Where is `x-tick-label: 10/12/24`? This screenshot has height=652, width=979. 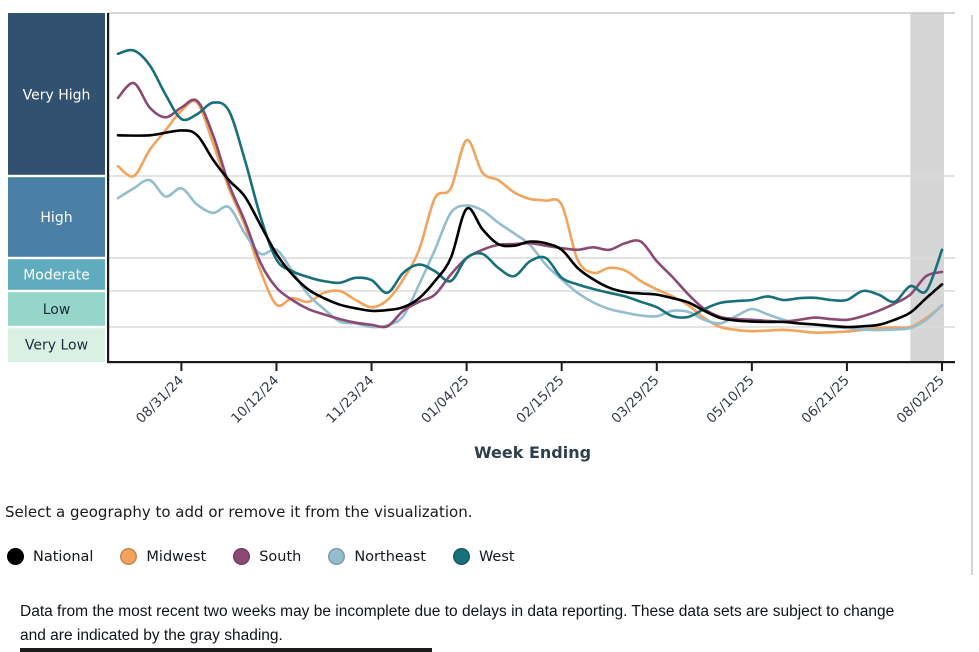
x-tick-label: 10/12/24 is located at coordinates (255, 400).